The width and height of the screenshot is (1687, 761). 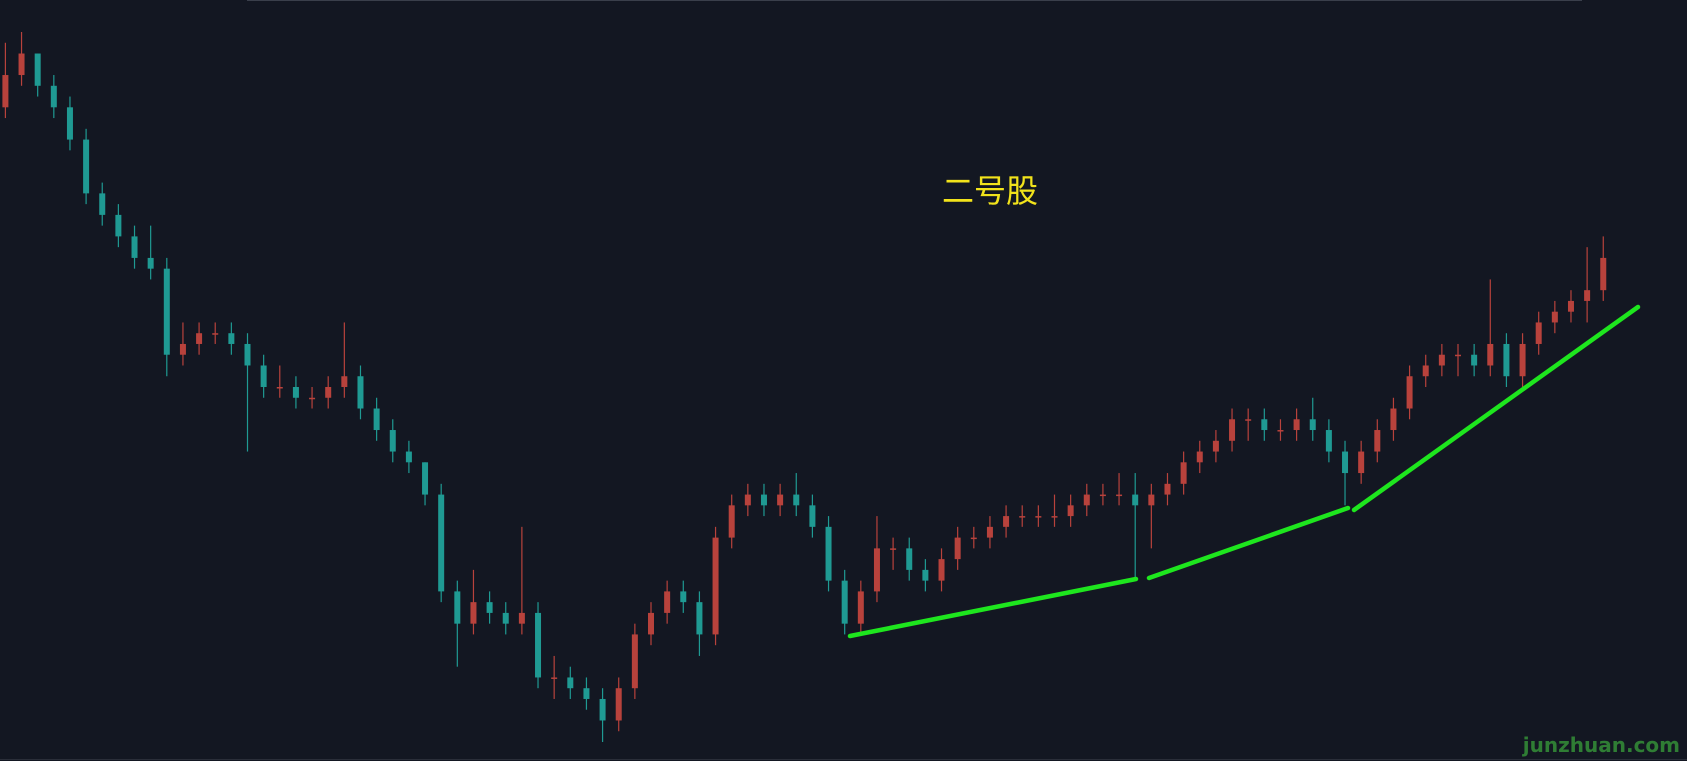 What do you see at coordinates (990, 191) in the screenshot?
I see `chart-title: 二号股` at bounding box center [990, 191].